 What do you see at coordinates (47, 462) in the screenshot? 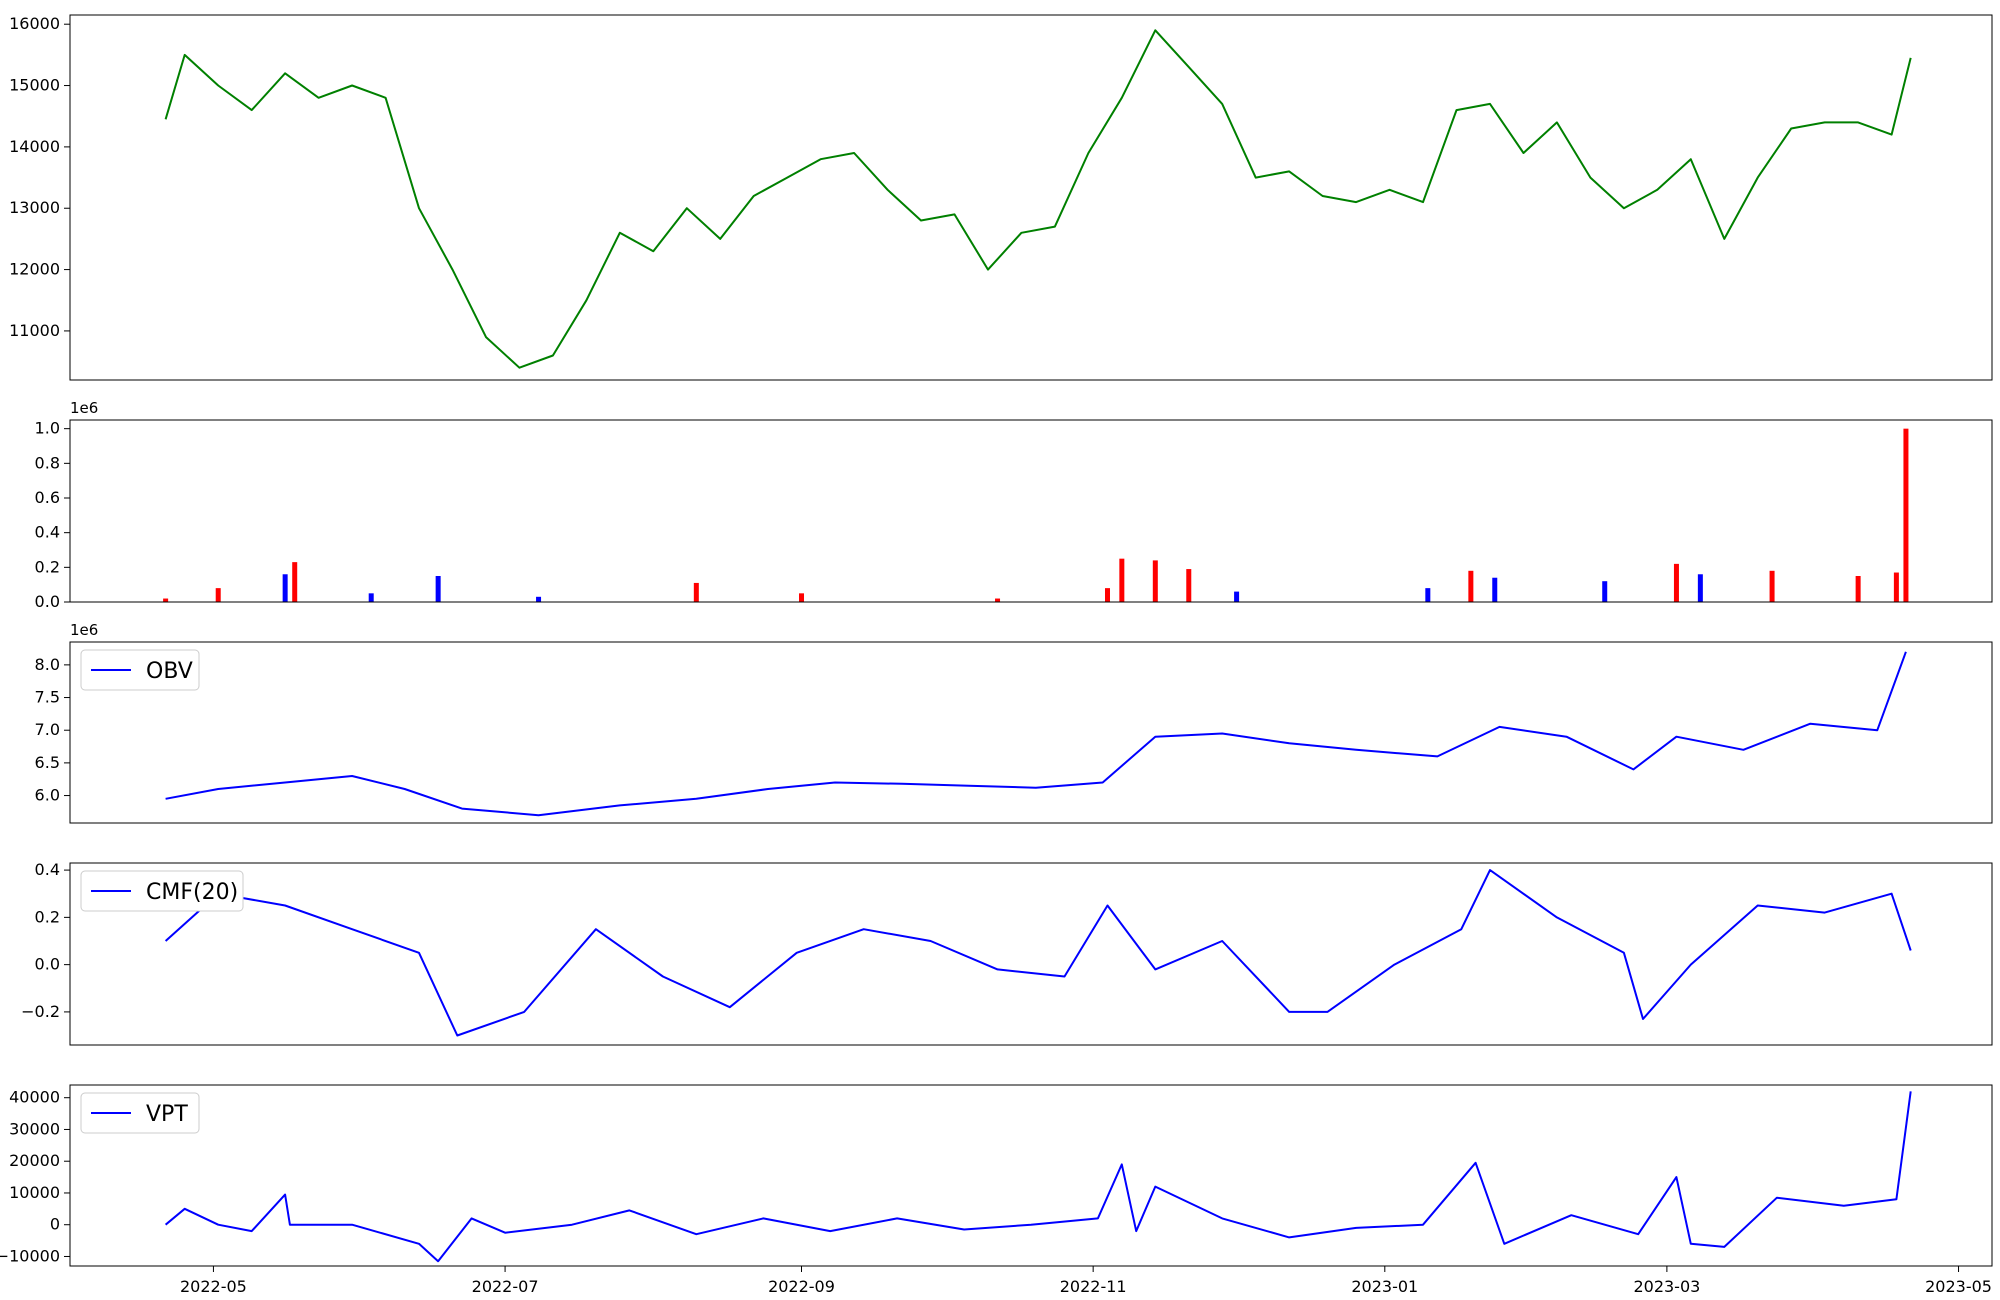
I see `y-tick-label: 0.8` at bounding box center [47, 462].